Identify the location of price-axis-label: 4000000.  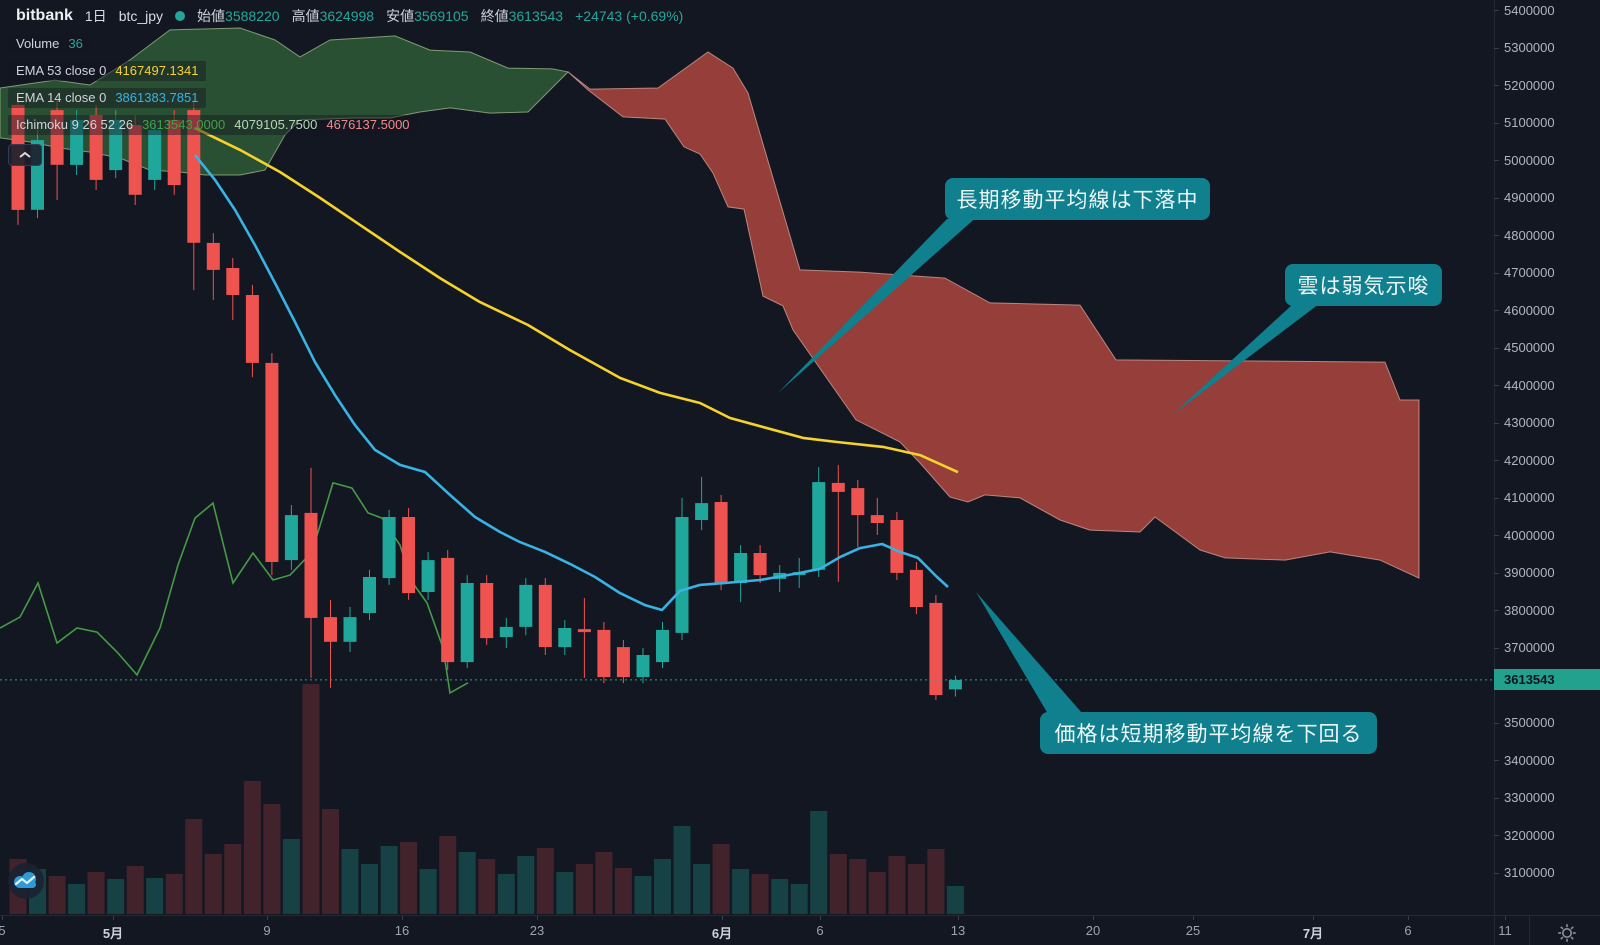
(1529, 535).